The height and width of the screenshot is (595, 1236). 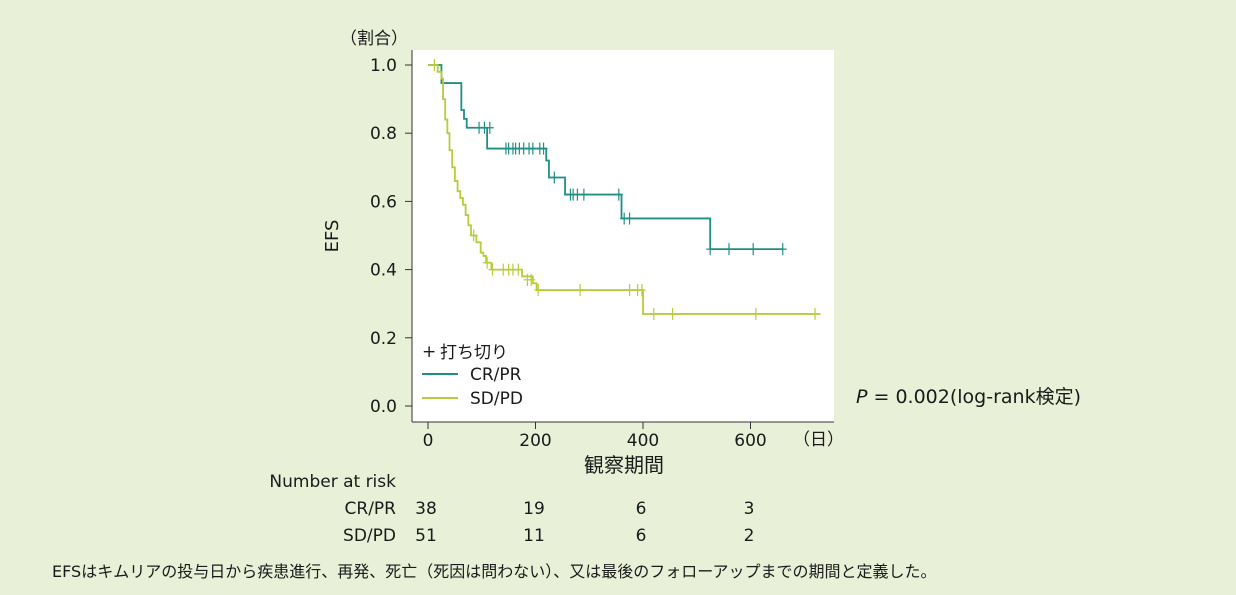 I want to click on legend: + 打ち切り CR/PR SD/PD, so click(x=472, y=375).